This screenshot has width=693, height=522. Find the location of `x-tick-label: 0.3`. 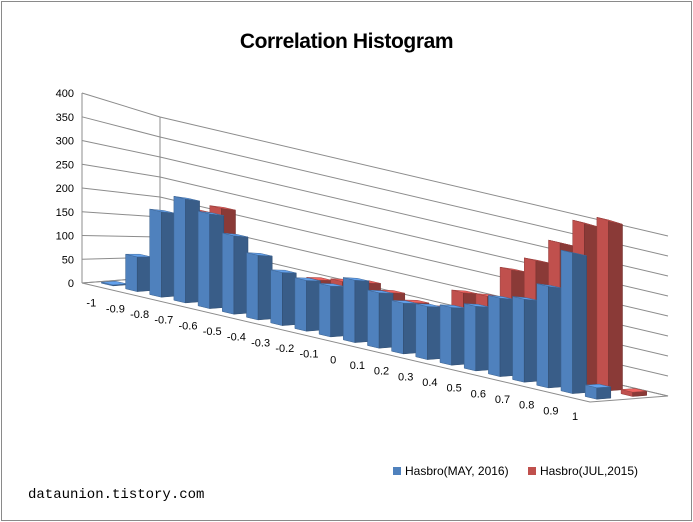

x-tick-label: 0.3 is located at coordinates (405, 377).